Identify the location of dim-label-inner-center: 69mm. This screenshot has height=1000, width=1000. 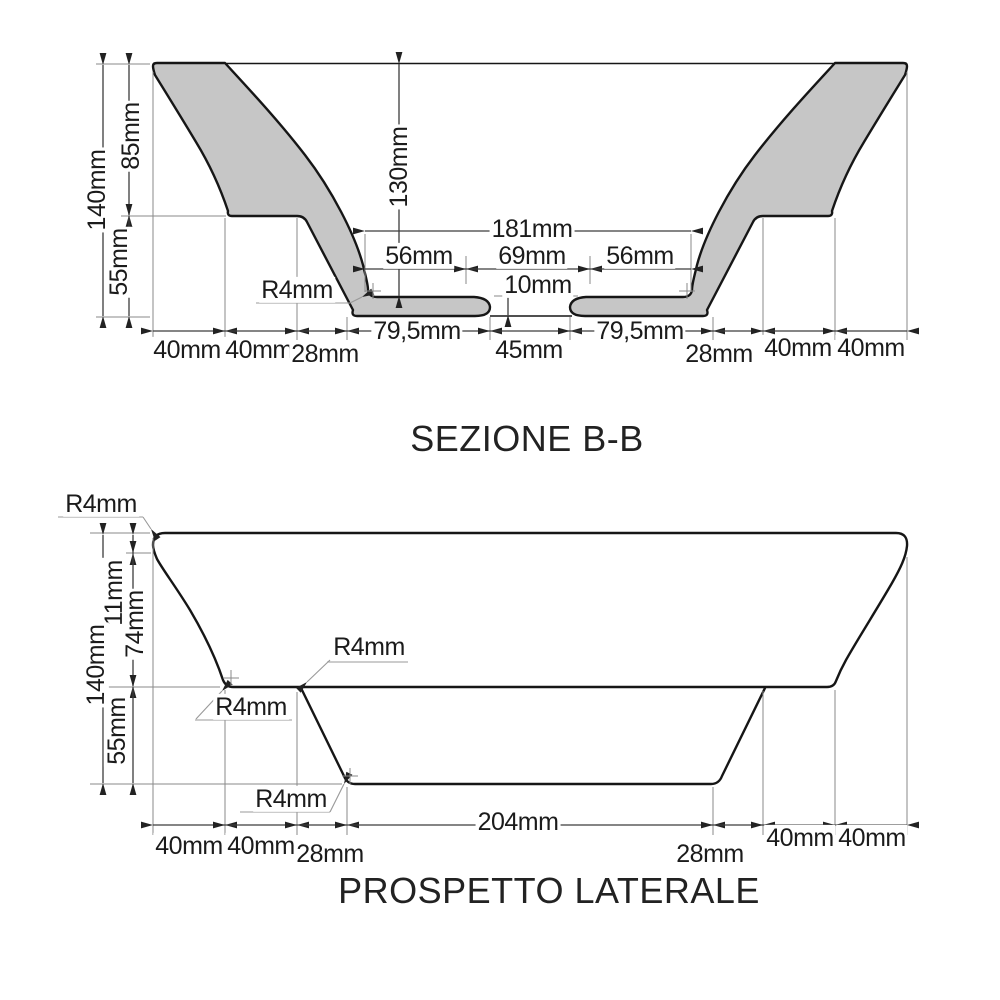
(532, 255).